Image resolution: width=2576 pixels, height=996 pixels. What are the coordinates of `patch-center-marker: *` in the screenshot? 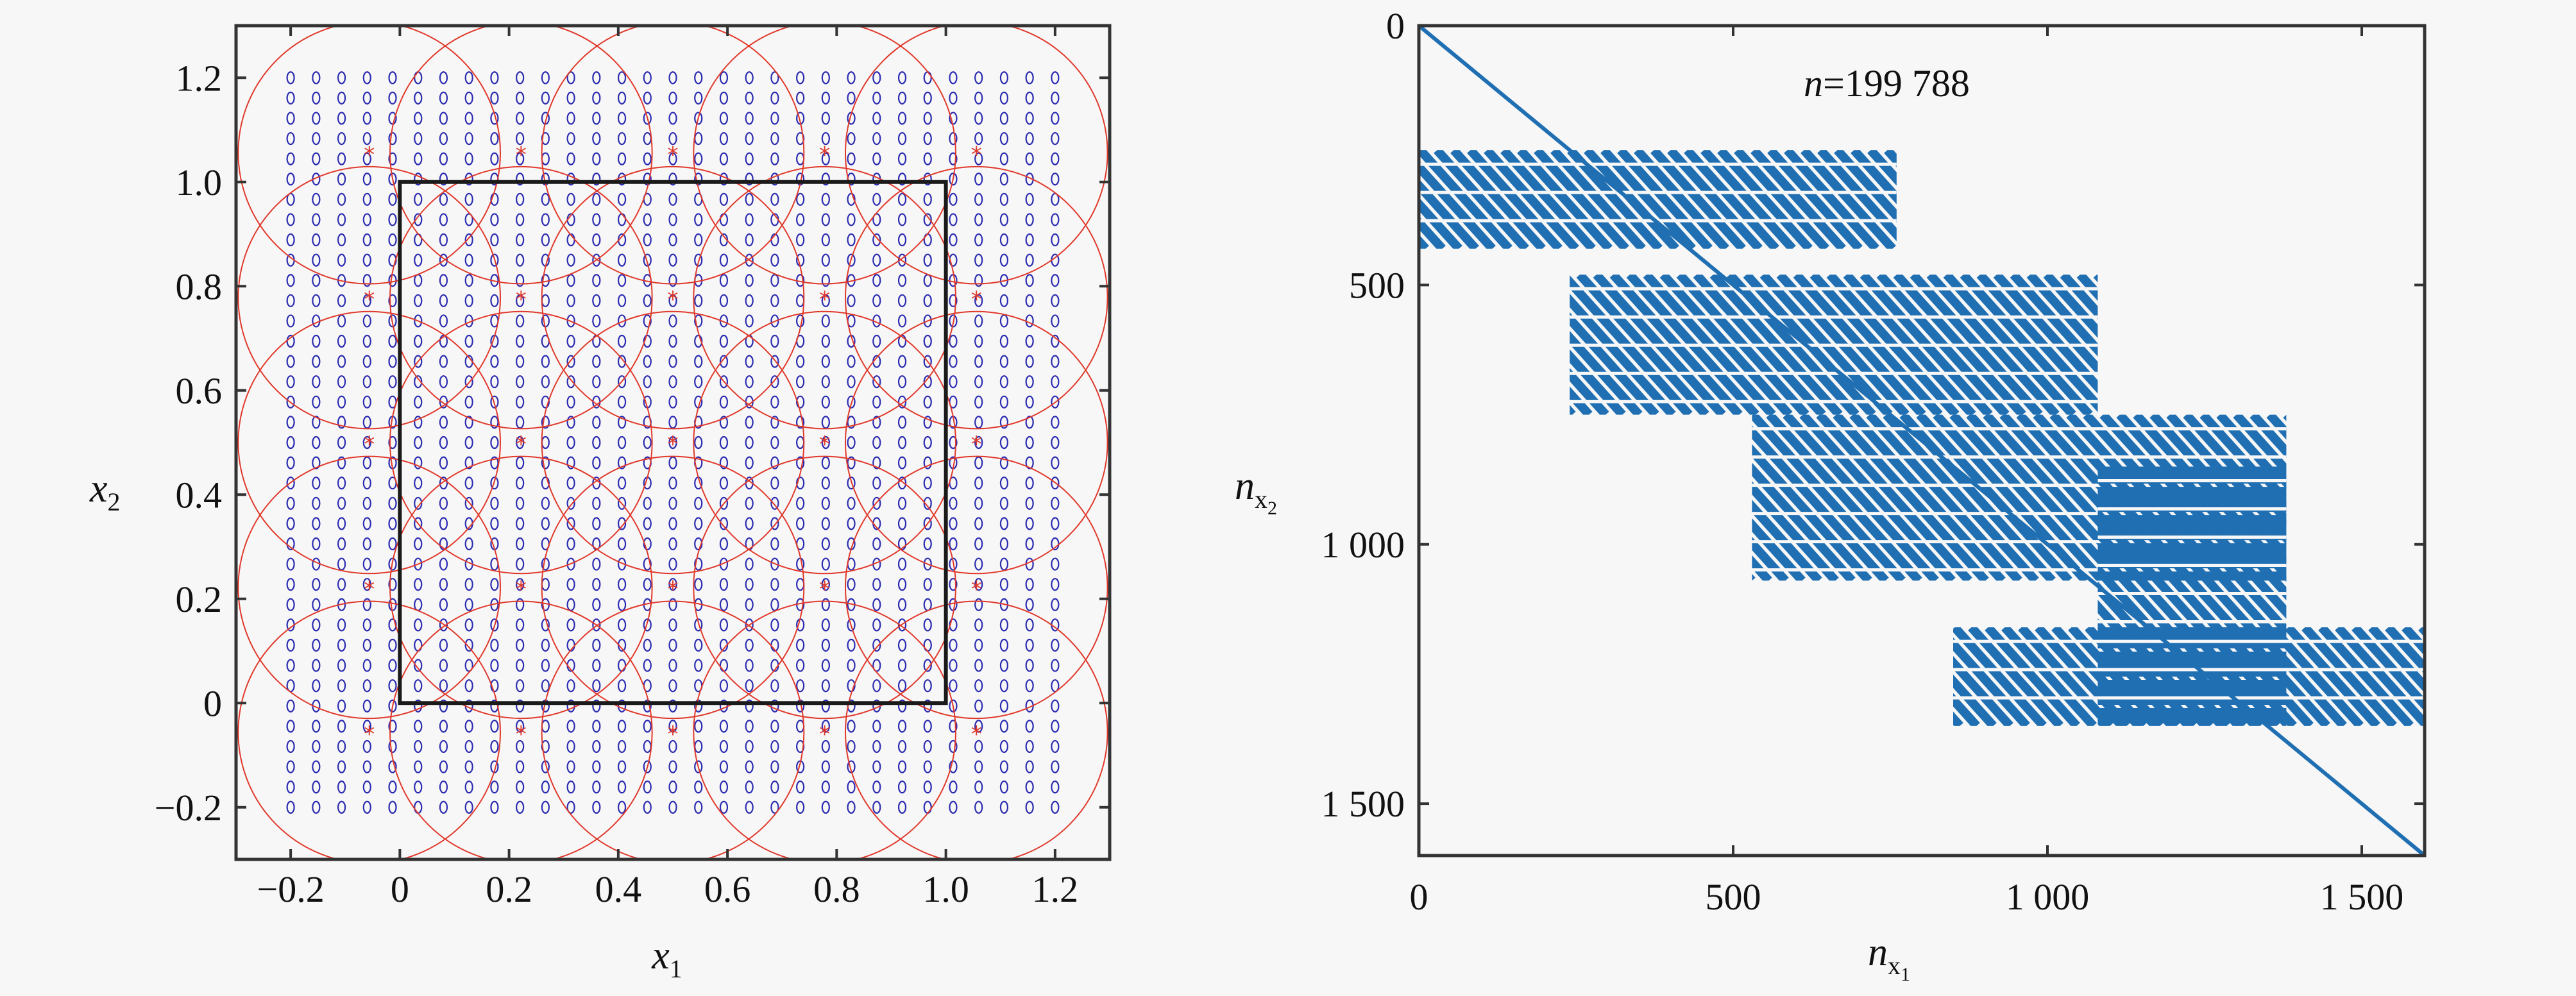 It's located at (824, 154).